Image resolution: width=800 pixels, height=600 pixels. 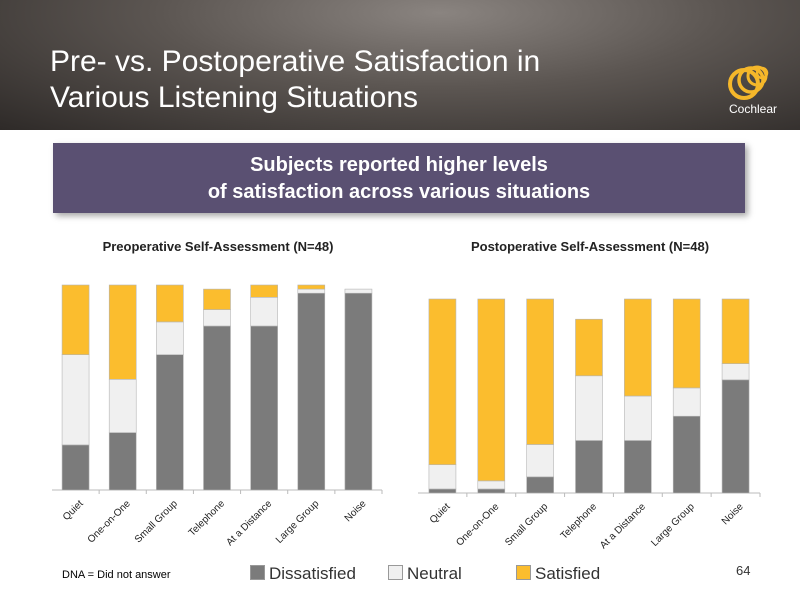 What do you see at coordinates (743, 570) in the screenshot?
I see `page-number: 64` at bounding box center [743, 570].